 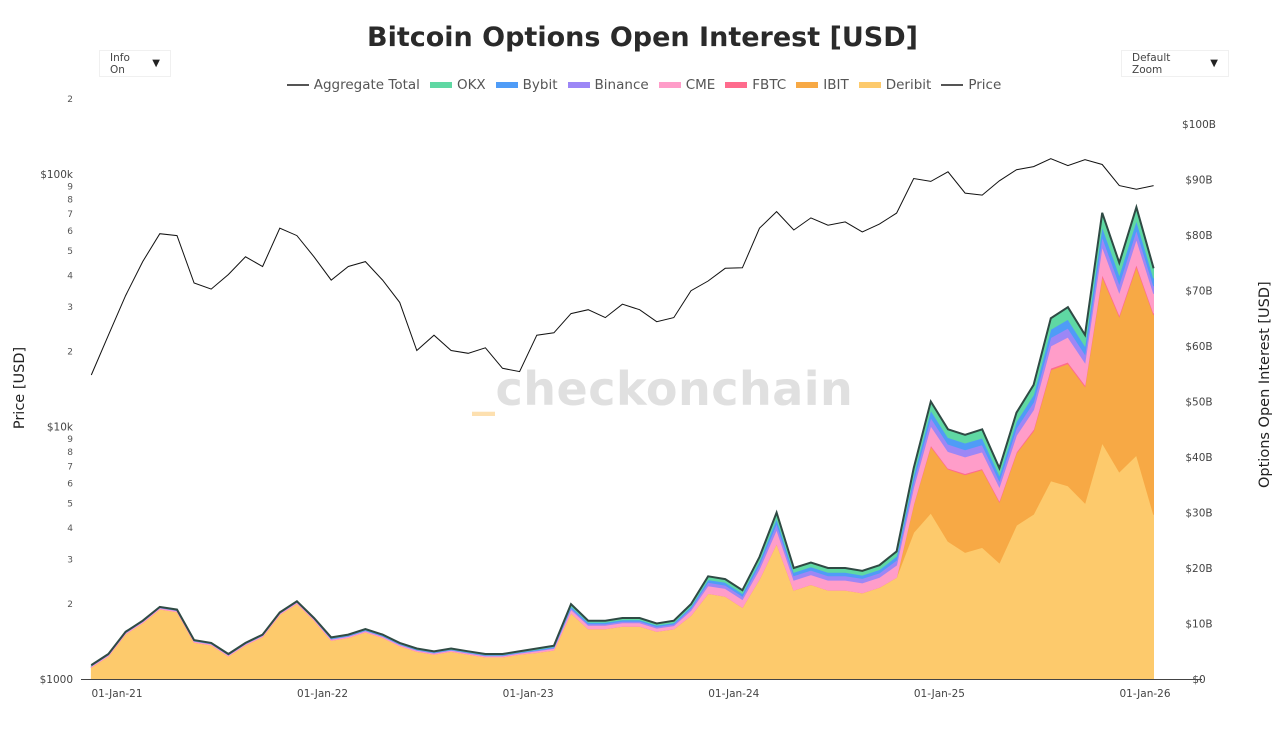 I want to click on watermark: _checkonchain, so click(x=662, y=389).